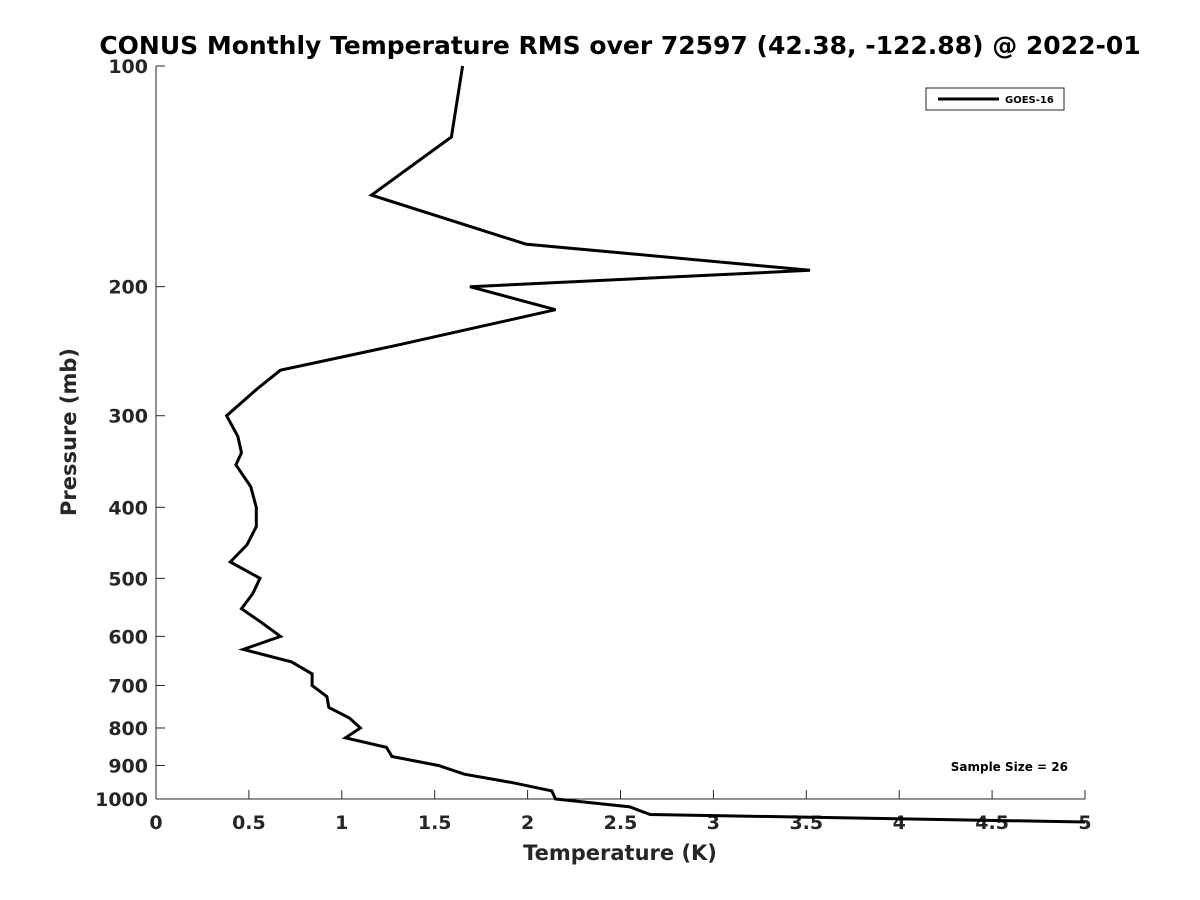  Describe the element at coordinates (128, 579) in the screenshot. I see `y-tick-label: 500` at that location.